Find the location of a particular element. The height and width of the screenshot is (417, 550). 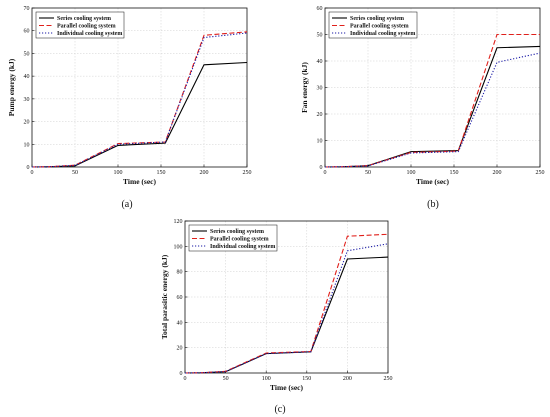

panel-label: (c) is located at coordinates (279, 409).